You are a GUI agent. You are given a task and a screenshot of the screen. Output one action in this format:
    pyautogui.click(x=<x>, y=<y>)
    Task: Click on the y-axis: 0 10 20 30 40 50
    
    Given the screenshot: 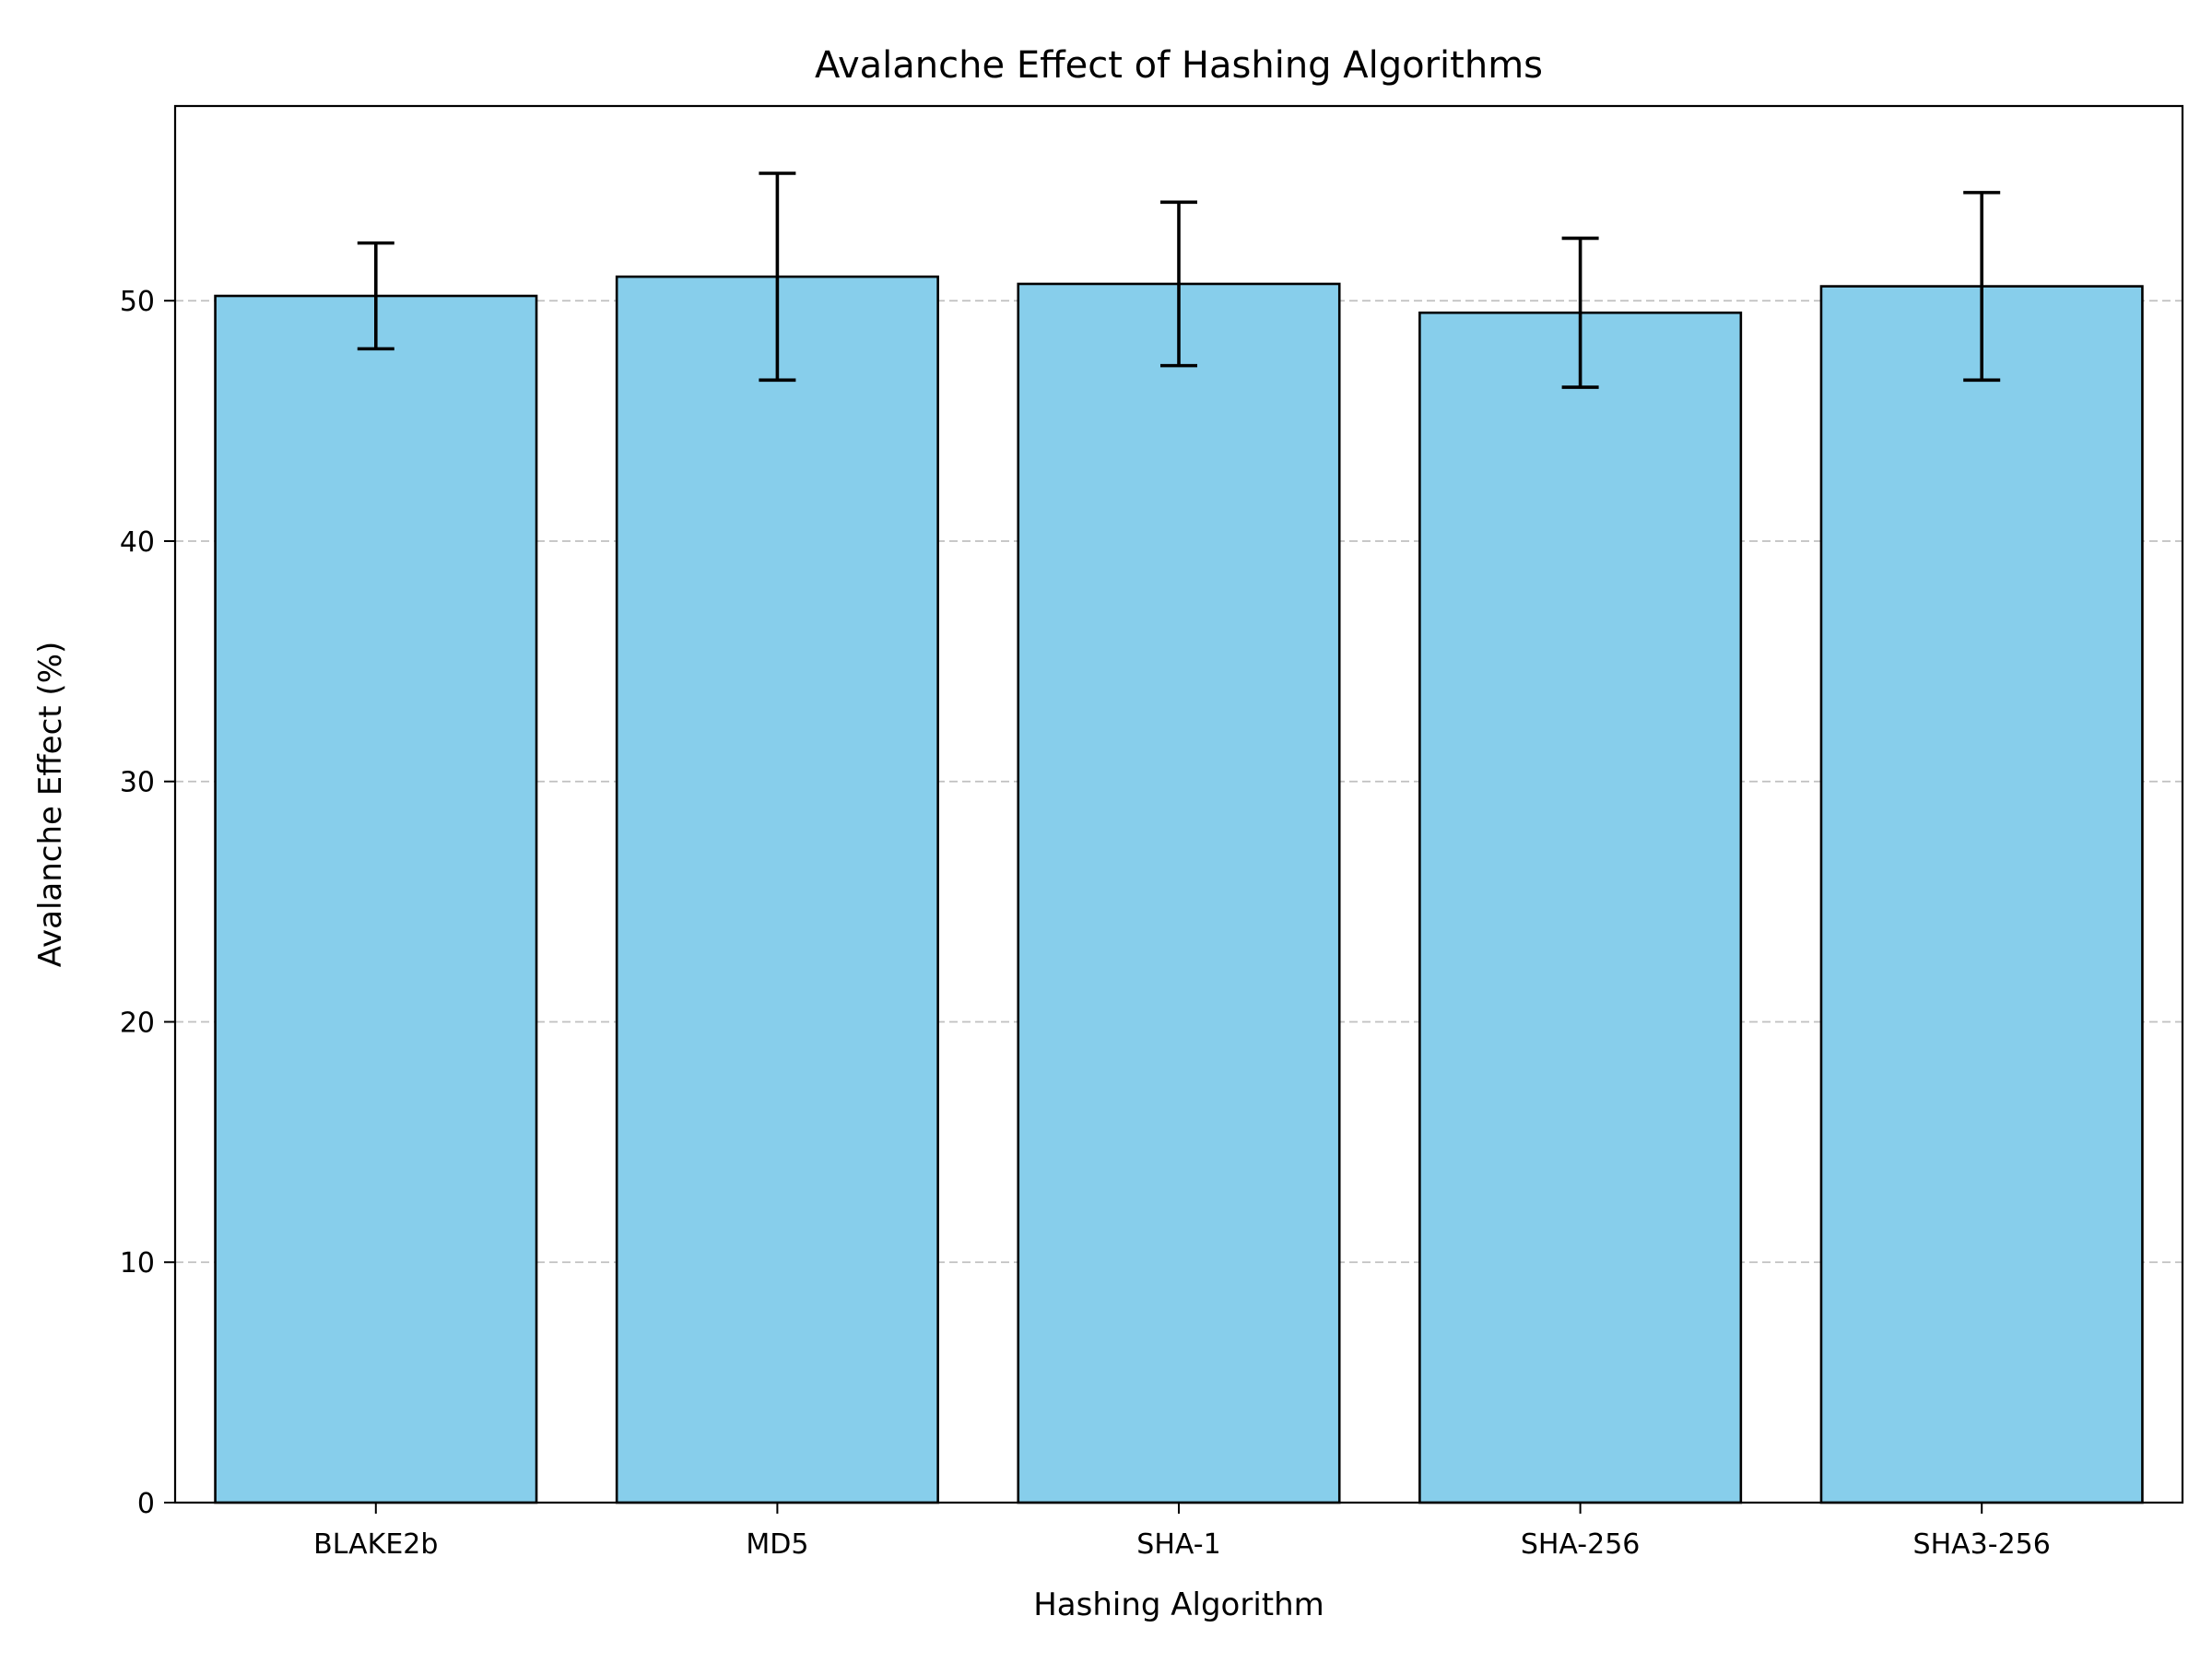 What is the action you would take?
    pyautogui.click(x=147, y=903)
    